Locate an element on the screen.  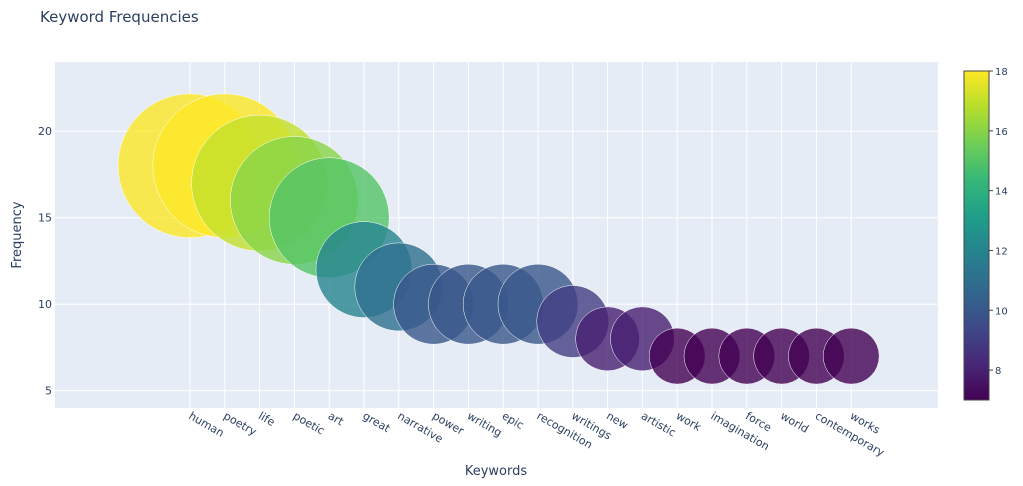
y-tick-label: 15 is located at coordinates (45, 218).